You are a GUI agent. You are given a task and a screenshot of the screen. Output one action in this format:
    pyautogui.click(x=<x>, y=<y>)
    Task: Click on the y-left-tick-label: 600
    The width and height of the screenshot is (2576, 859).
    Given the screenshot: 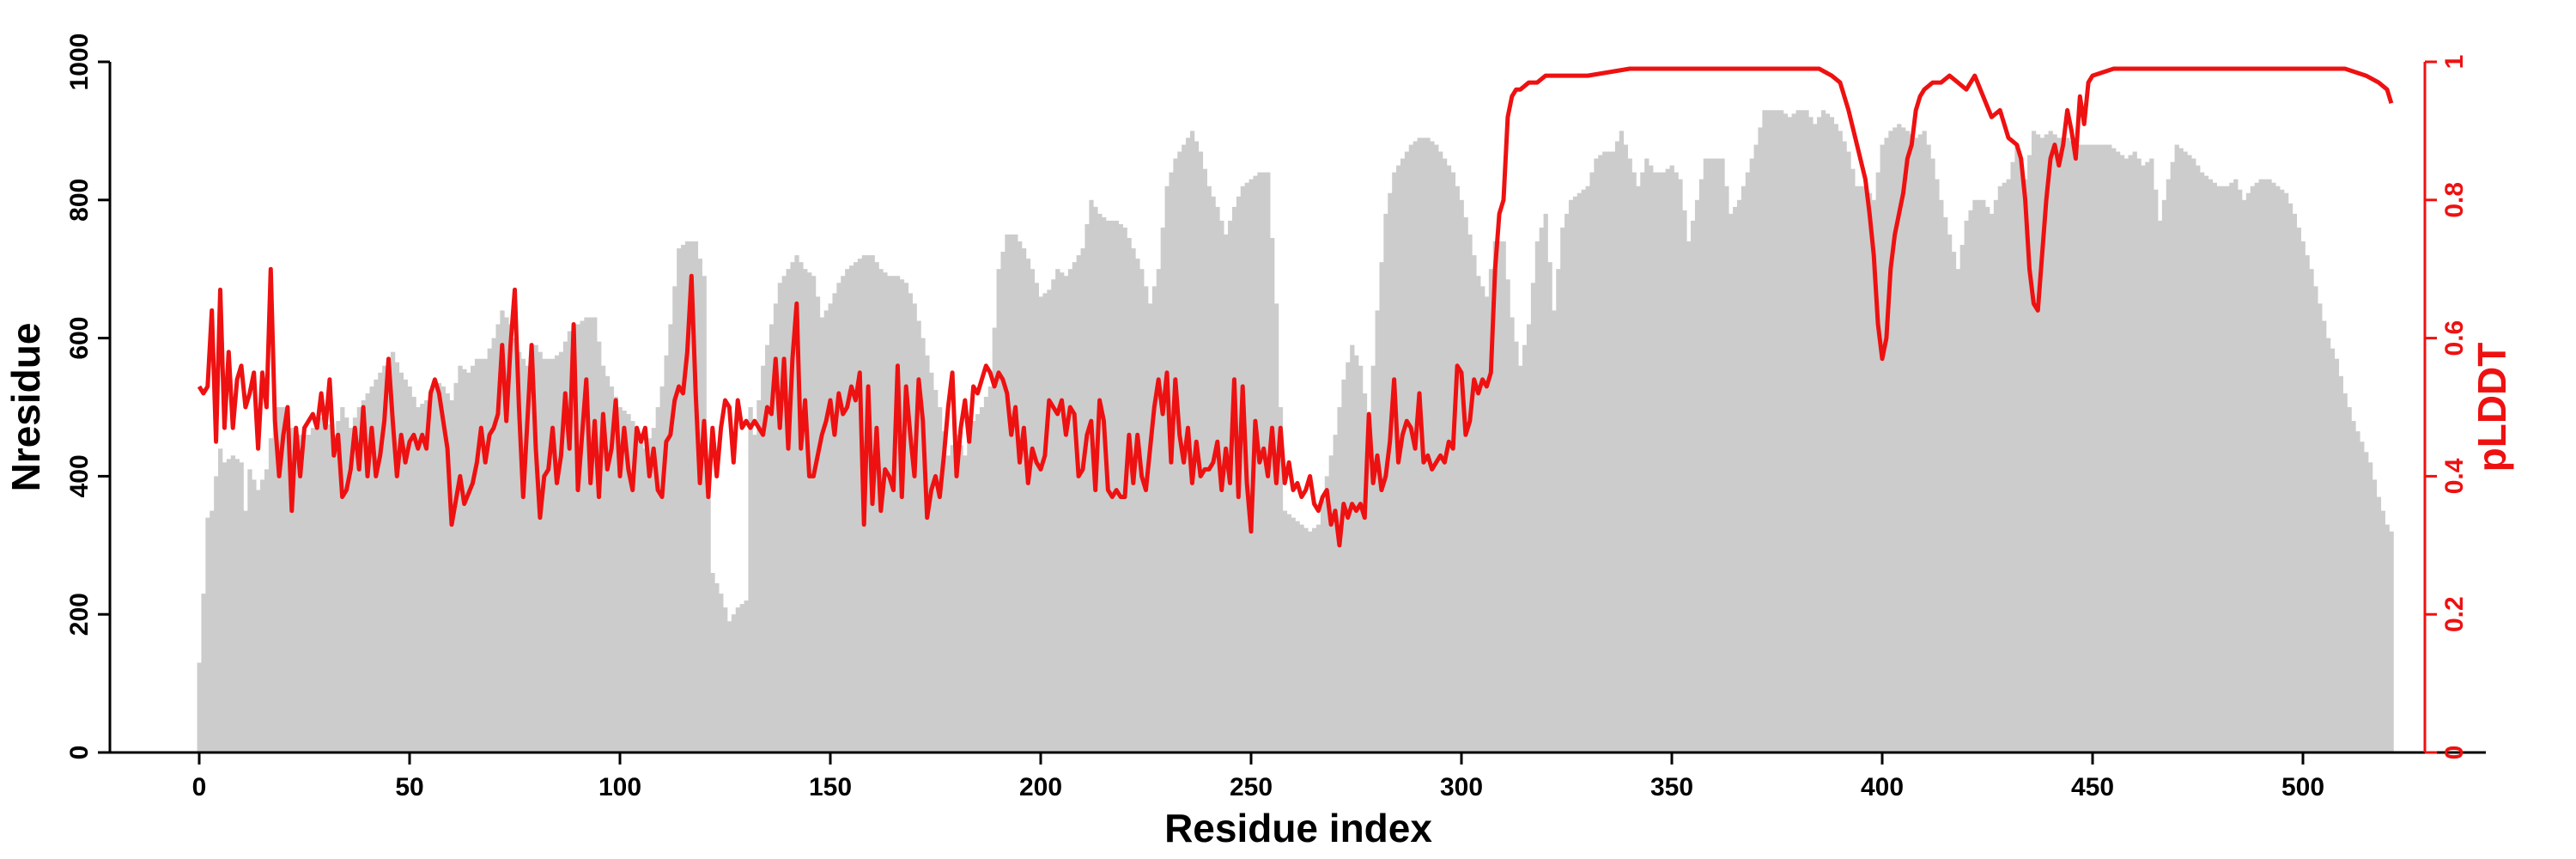 What is the action you would take?
    pyautogui.click(x=79, y=338)
    